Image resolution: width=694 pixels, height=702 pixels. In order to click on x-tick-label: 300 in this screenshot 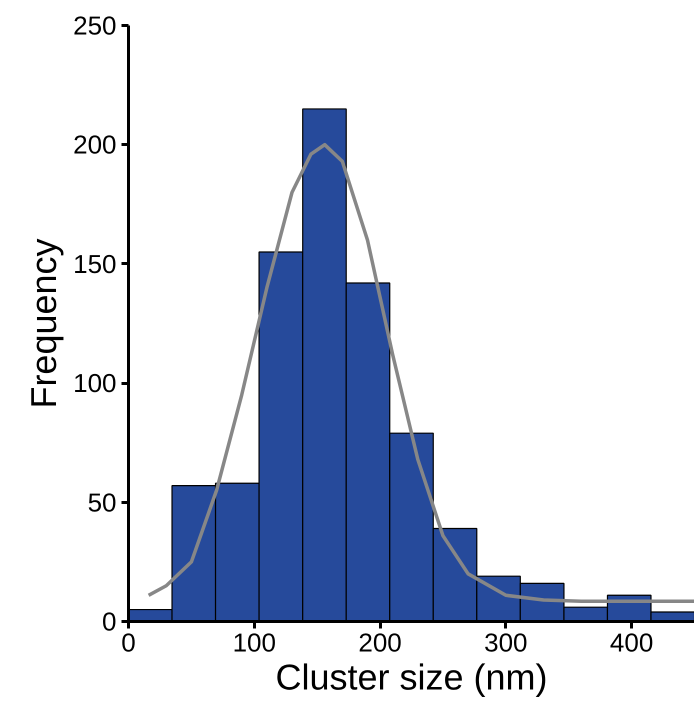, I will do `click(506, 643)`.